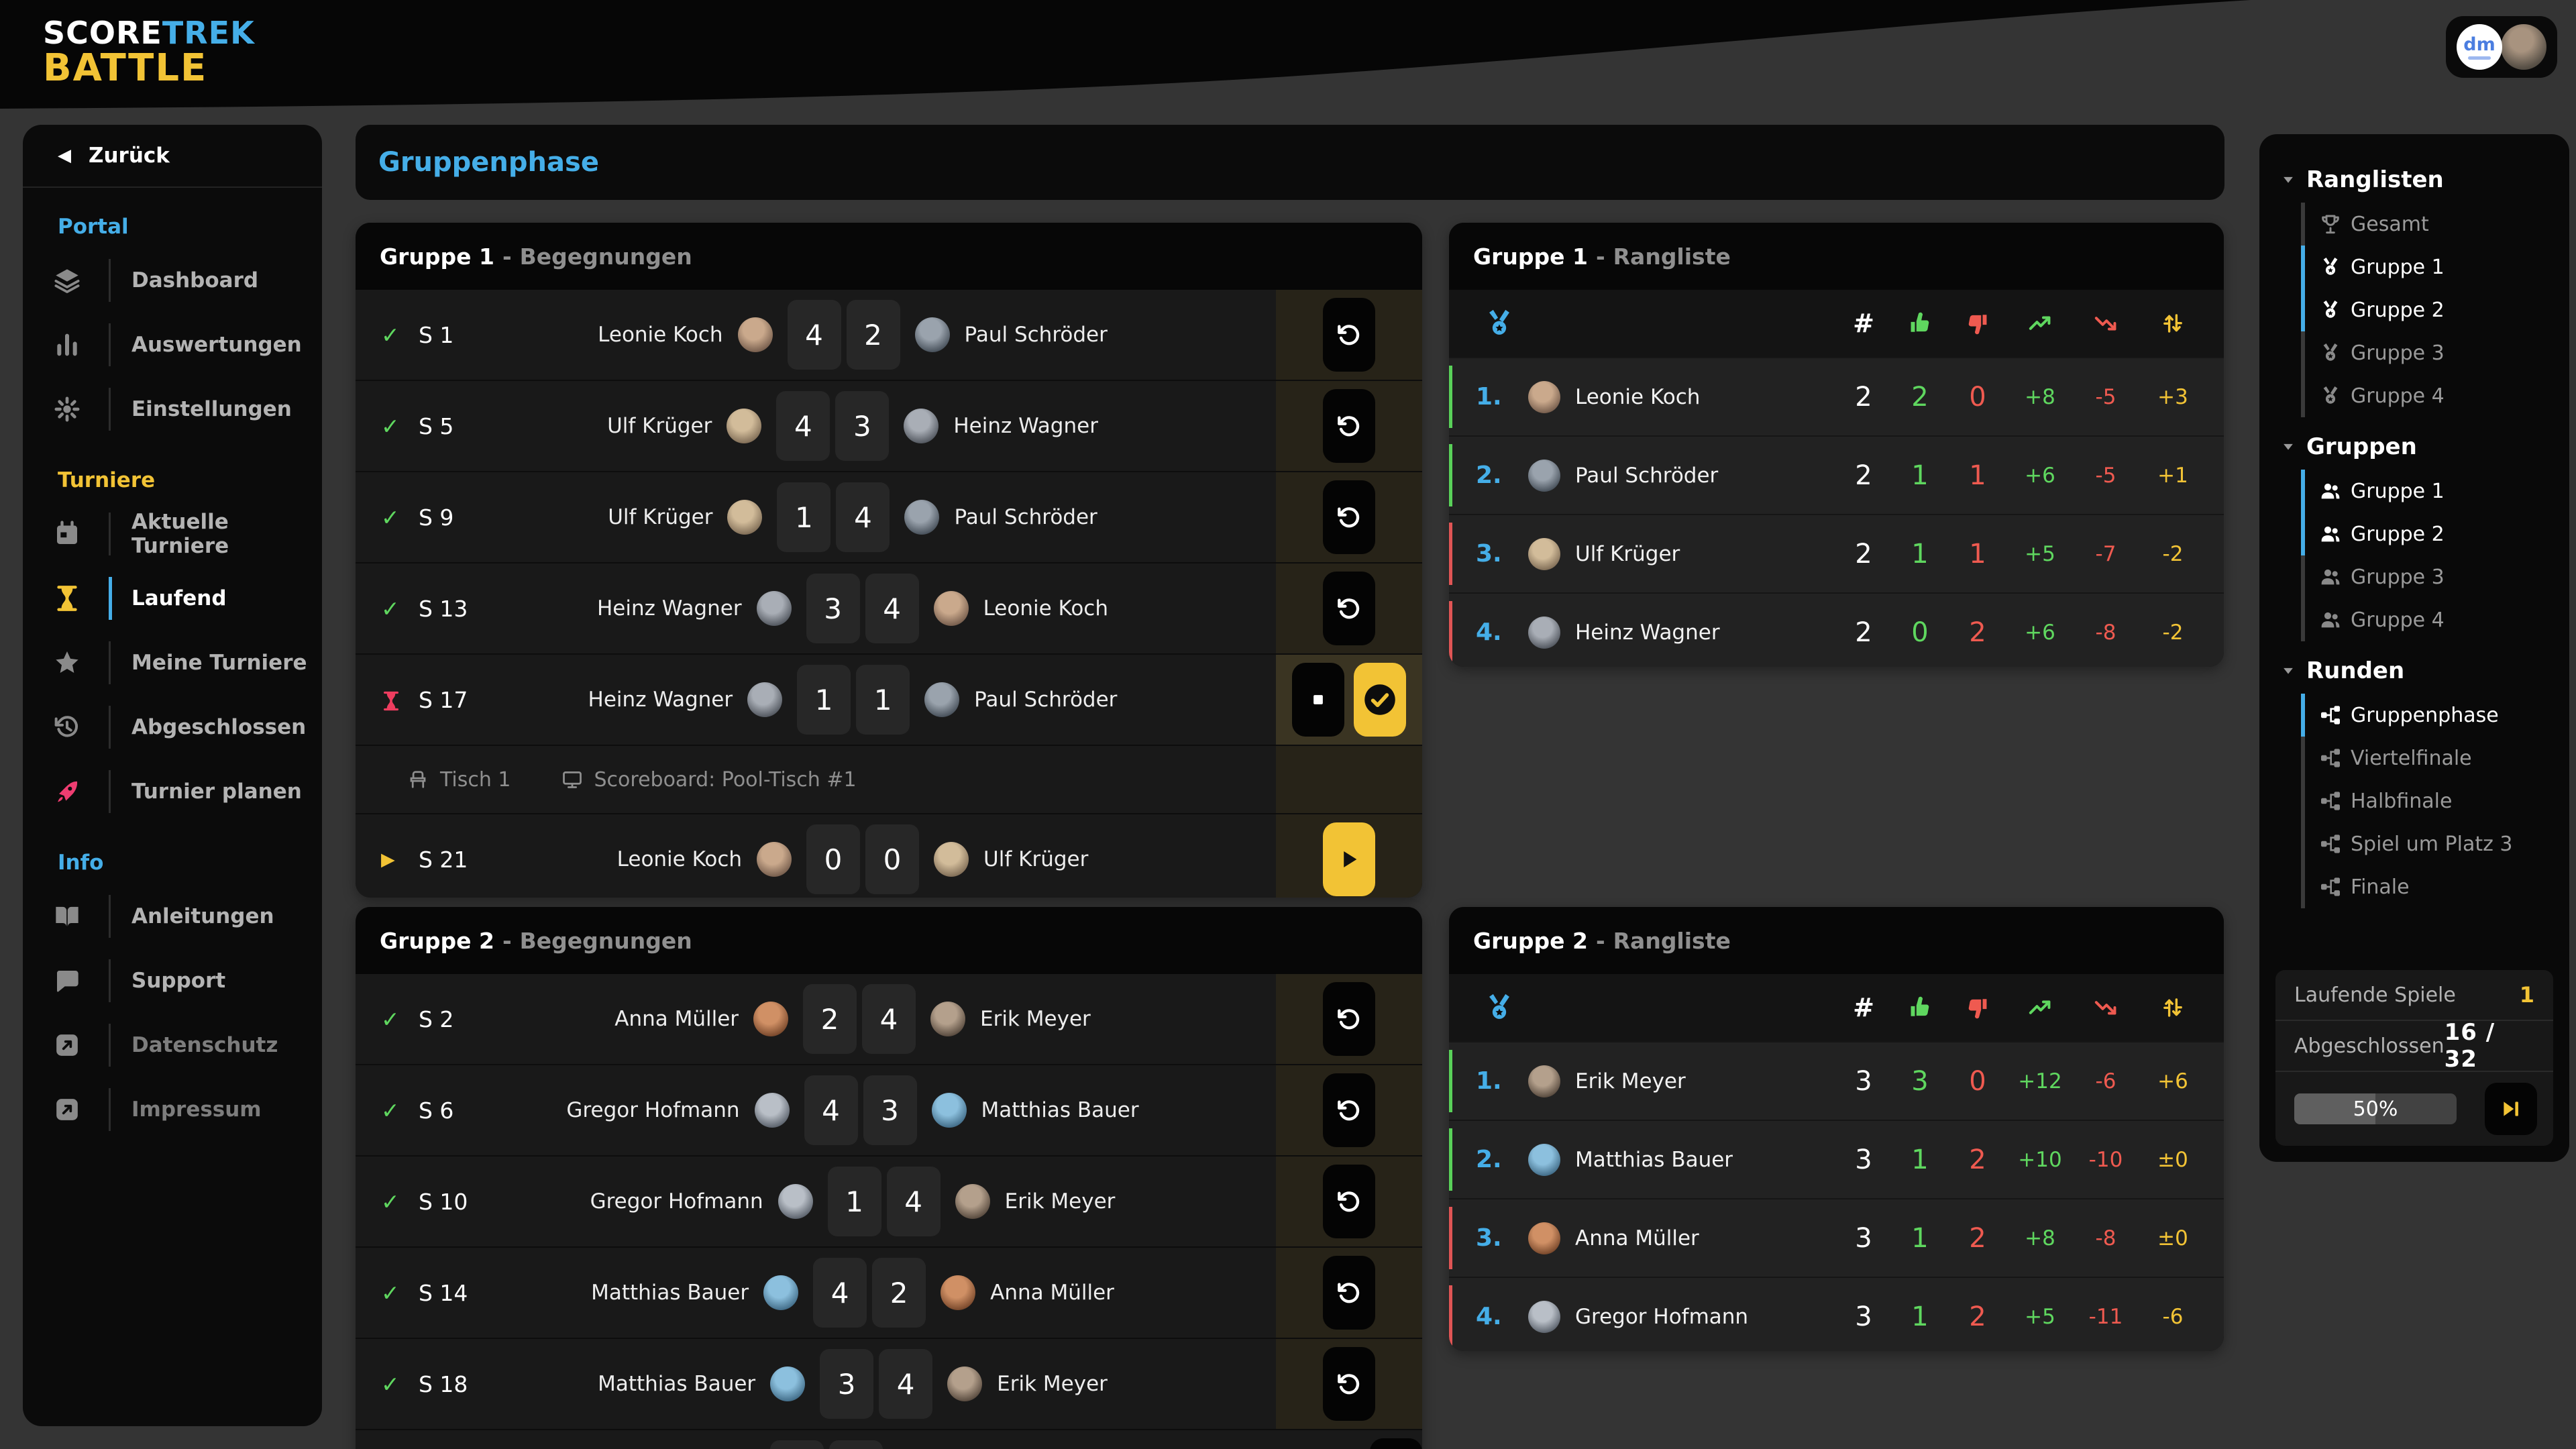  Describe the element at coordinates (172, 663) in the screenshot. I see `sidebar-item-meine-turniere: Meine Turniere` at that location.